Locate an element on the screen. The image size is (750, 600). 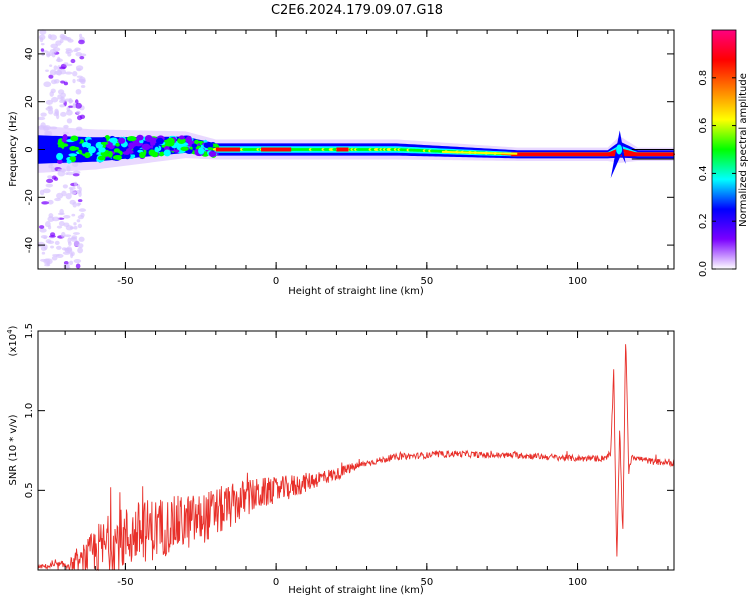
spectrogram-yellow is located at coordinates (479, 152).